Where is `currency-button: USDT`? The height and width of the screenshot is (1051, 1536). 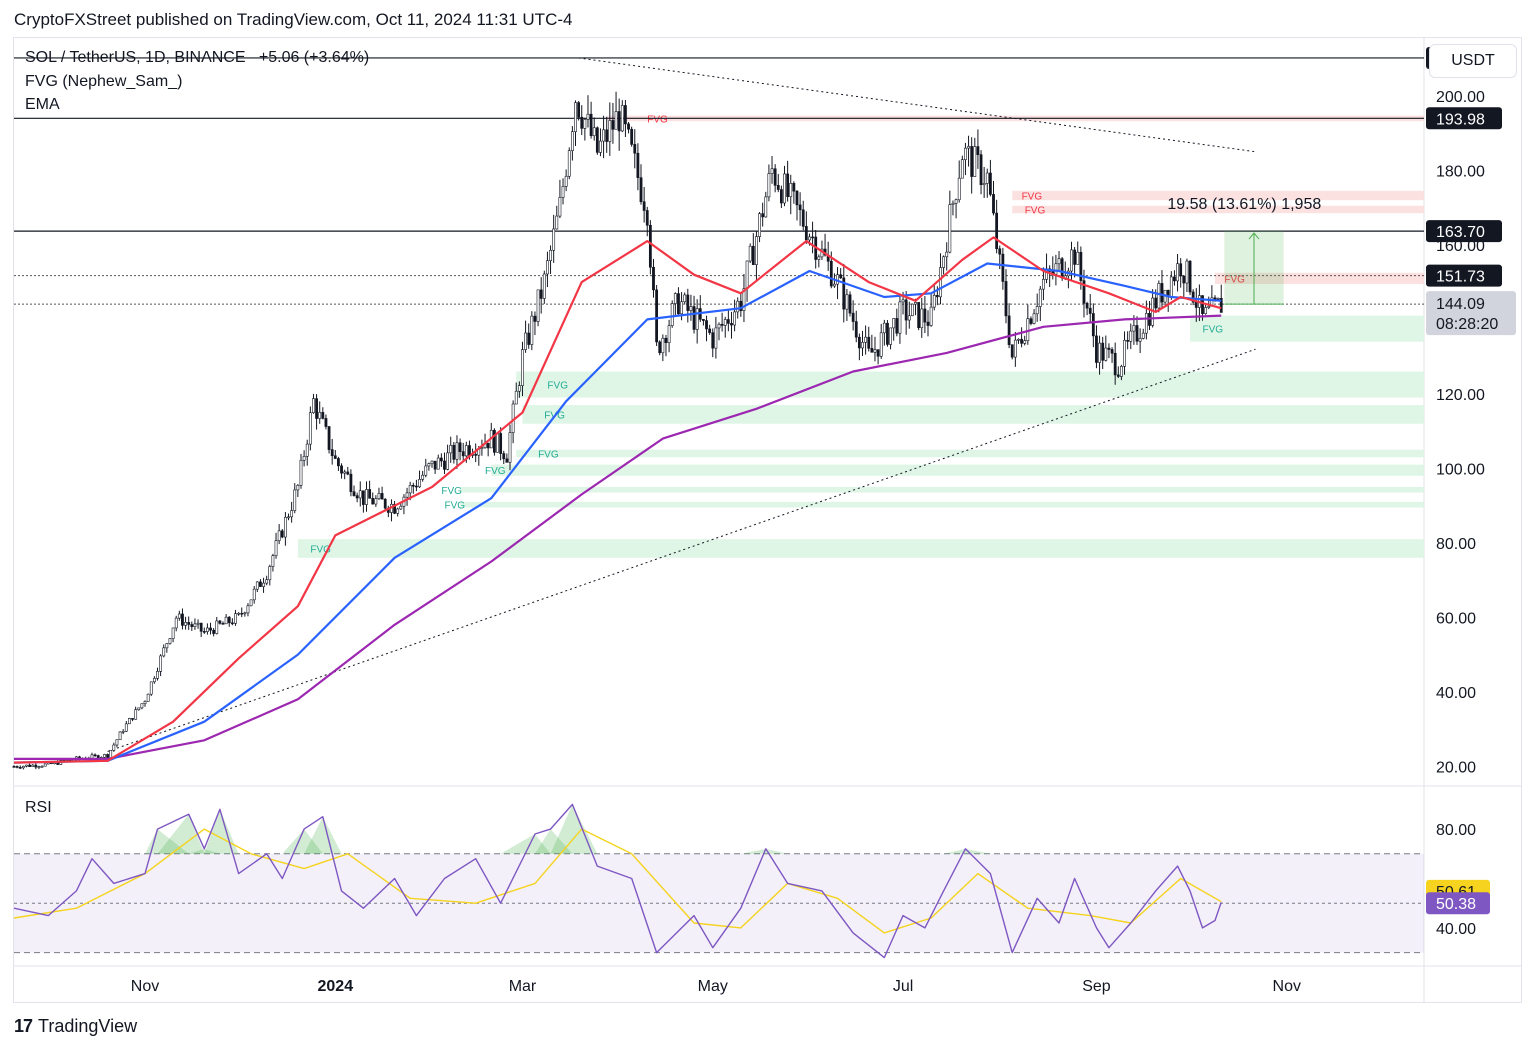
currency-button: USDT is located at coordinates (1473, 61).